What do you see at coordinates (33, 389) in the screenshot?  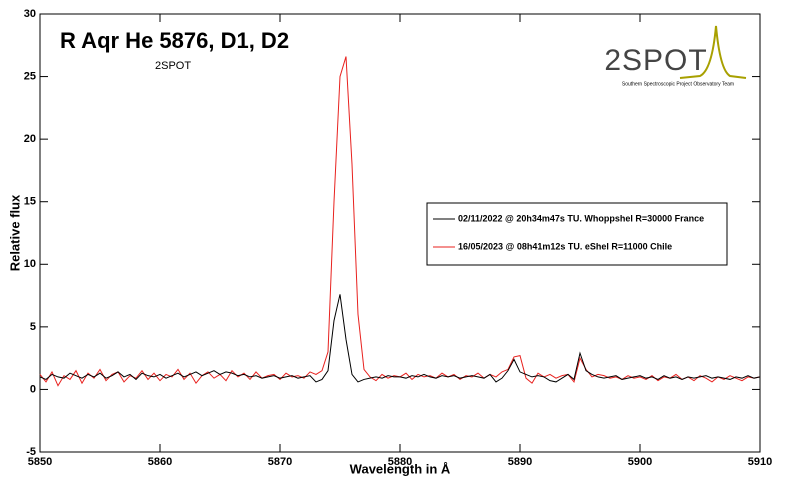 I see `y-tick-label: 0` at bounding box center [33, 389].